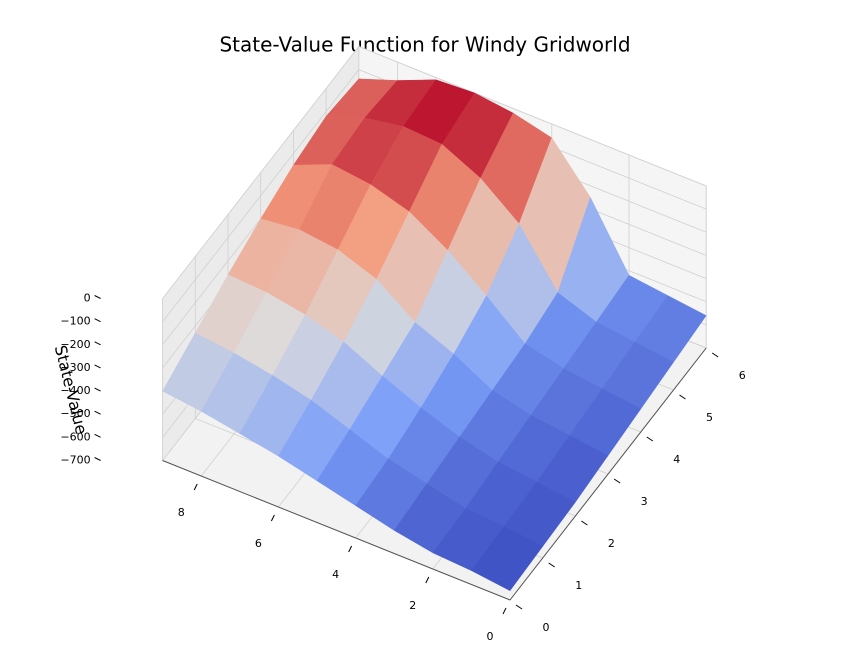  I want to click on y-tick-label: 5, so click(709, 417).